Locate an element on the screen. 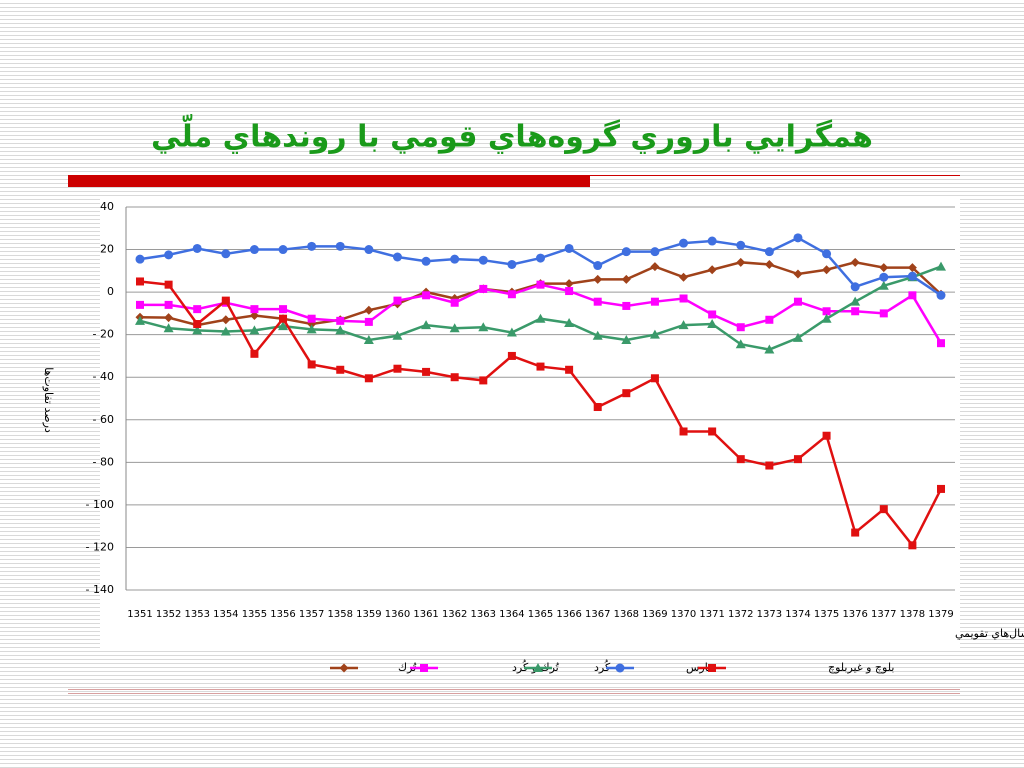  x-tick-label: 1353 is located at coordinates (196, 614).